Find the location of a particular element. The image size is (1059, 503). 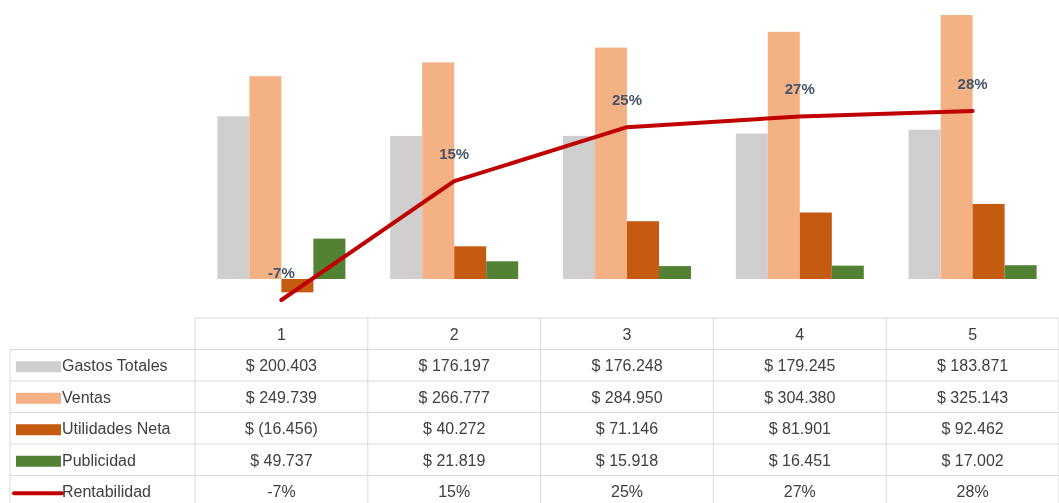

text: -7% is located at coordinates (281, 272).